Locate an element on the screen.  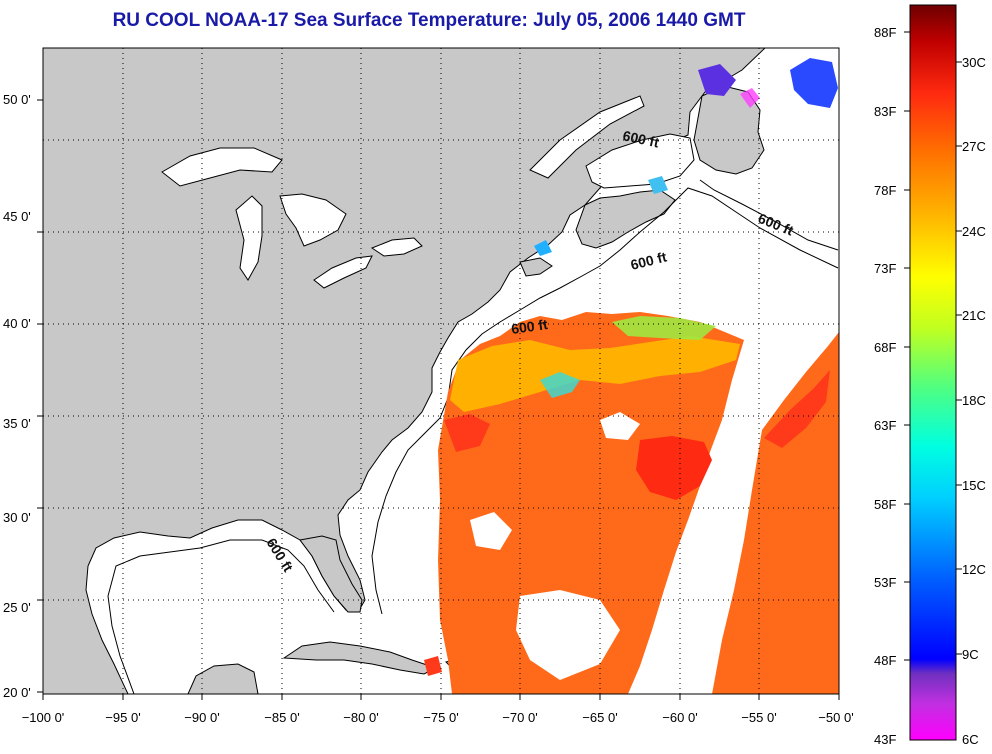
y-tick-label: 50 0' is located at coordinates (17, 99).